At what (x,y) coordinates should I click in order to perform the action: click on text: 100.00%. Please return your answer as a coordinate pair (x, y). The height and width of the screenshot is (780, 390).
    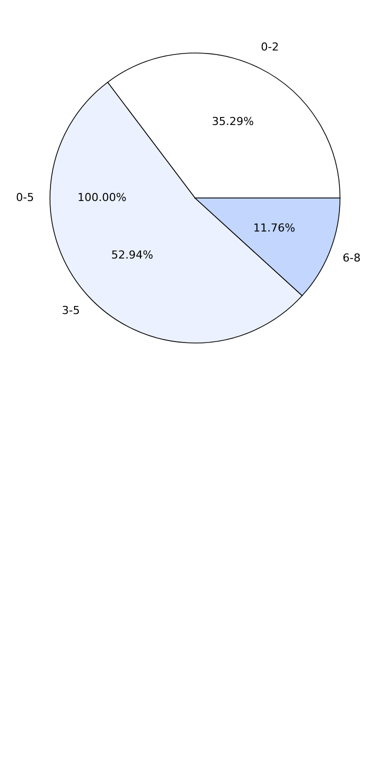
    Looking at the image, I should click on (102, 197).